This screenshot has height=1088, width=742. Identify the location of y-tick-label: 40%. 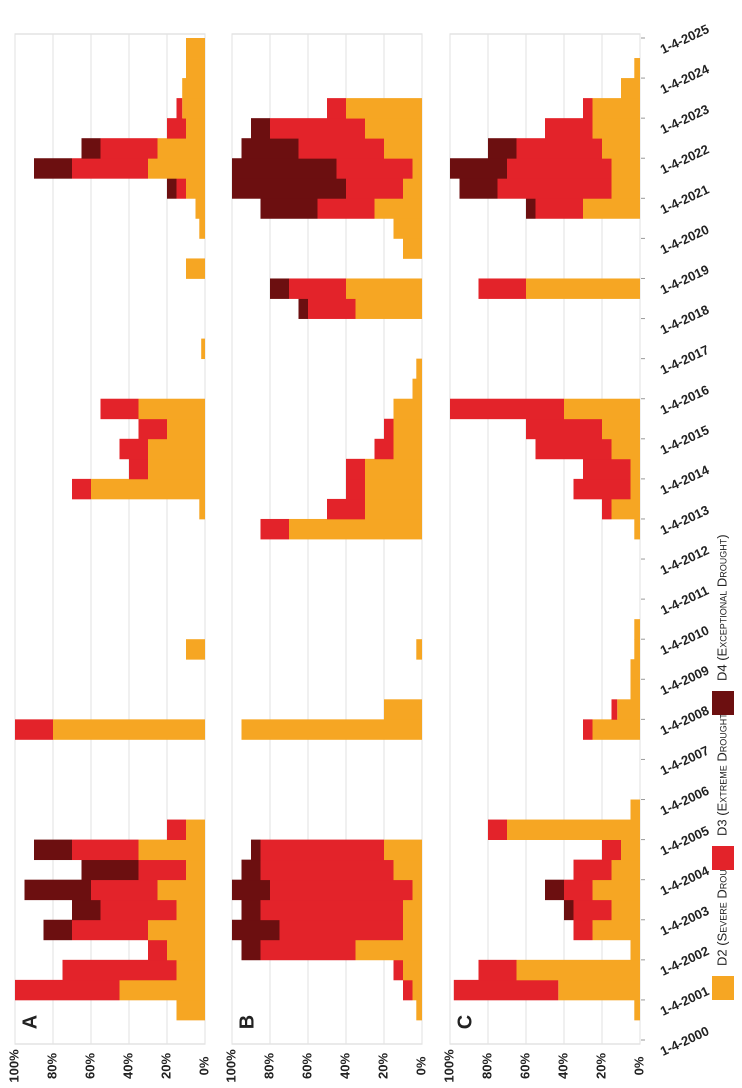
(344, 1066).